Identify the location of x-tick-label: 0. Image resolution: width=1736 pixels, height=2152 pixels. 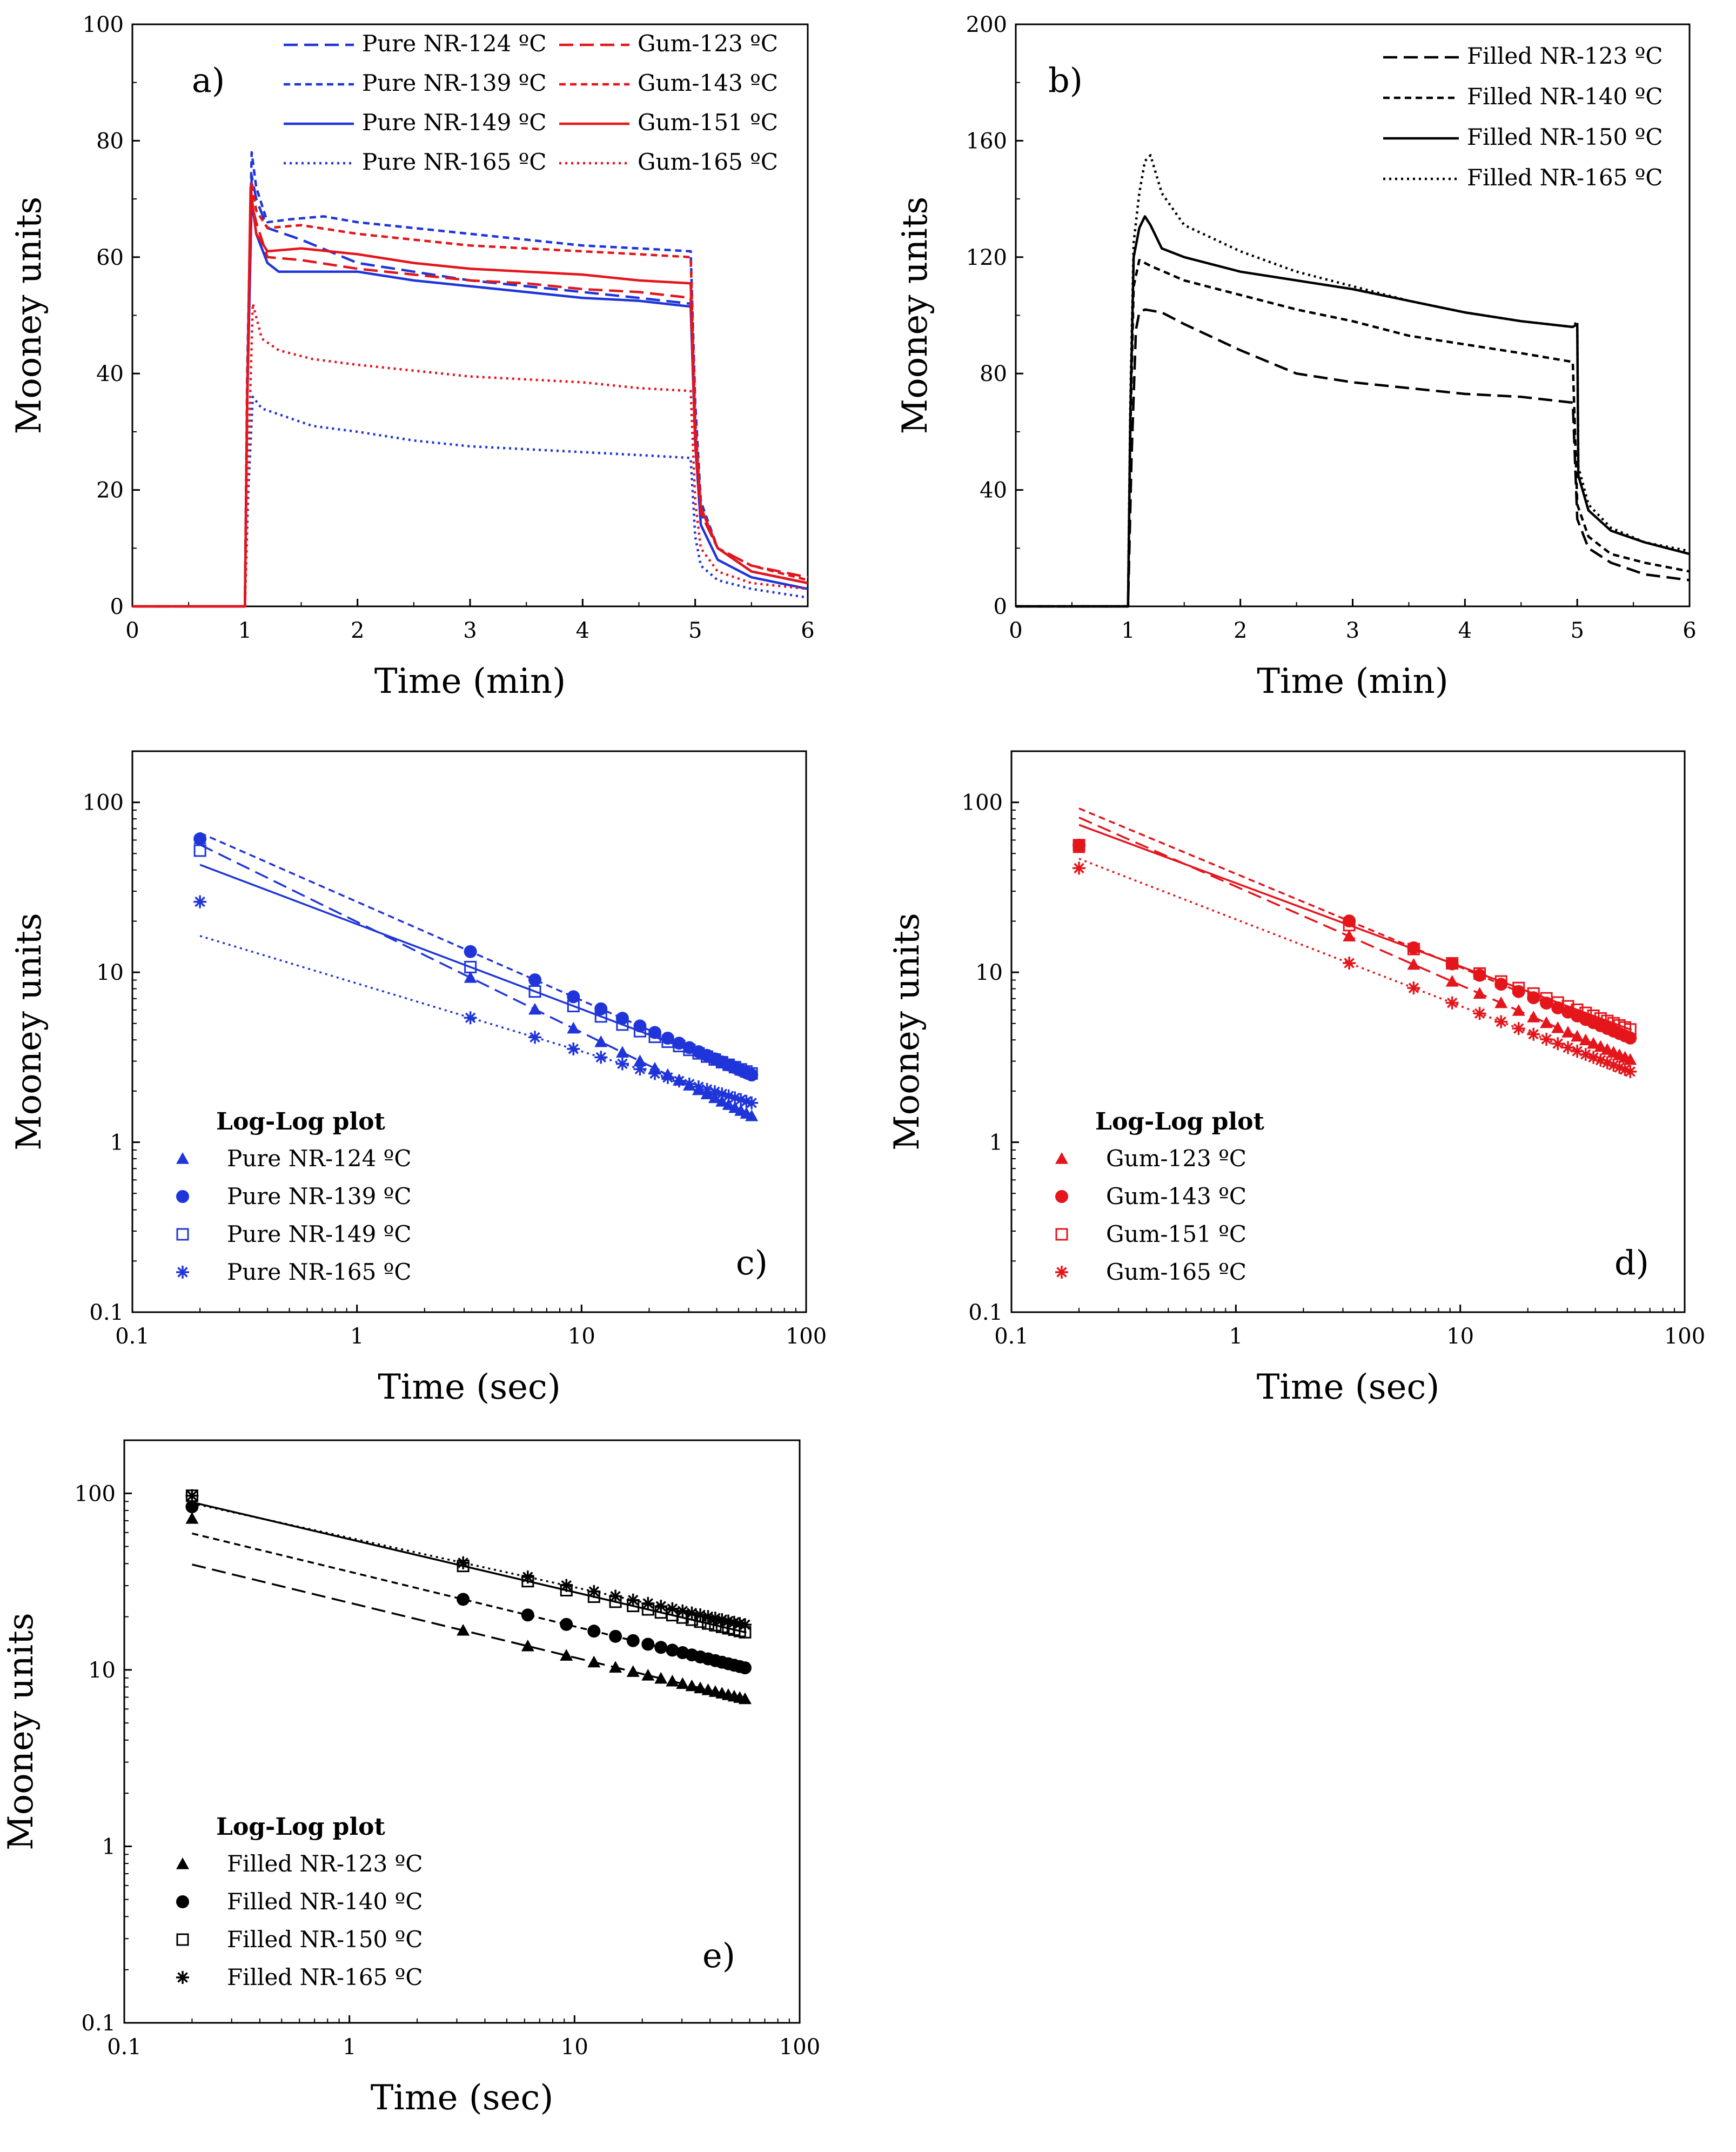
(1015, 630).